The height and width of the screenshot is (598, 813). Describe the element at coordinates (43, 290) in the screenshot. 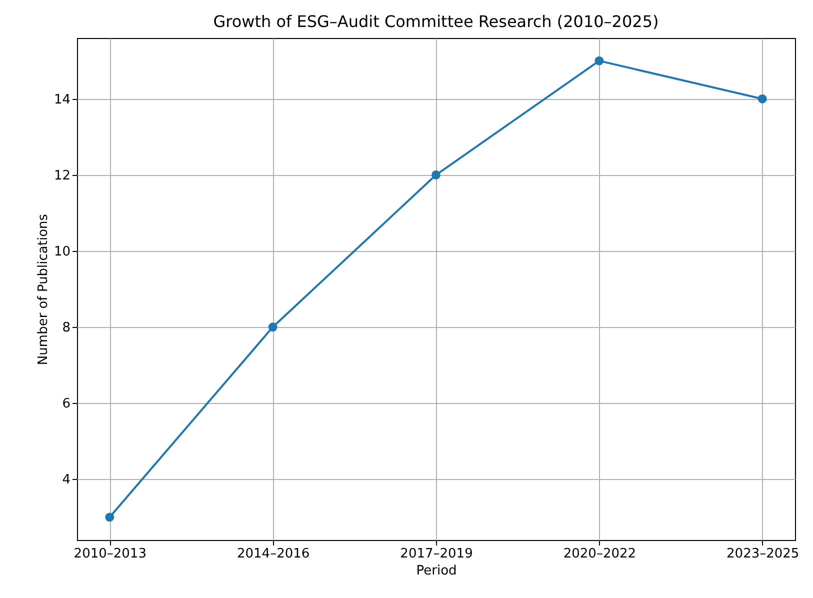

I see `y-axis-title: Number of Publications` at that location.